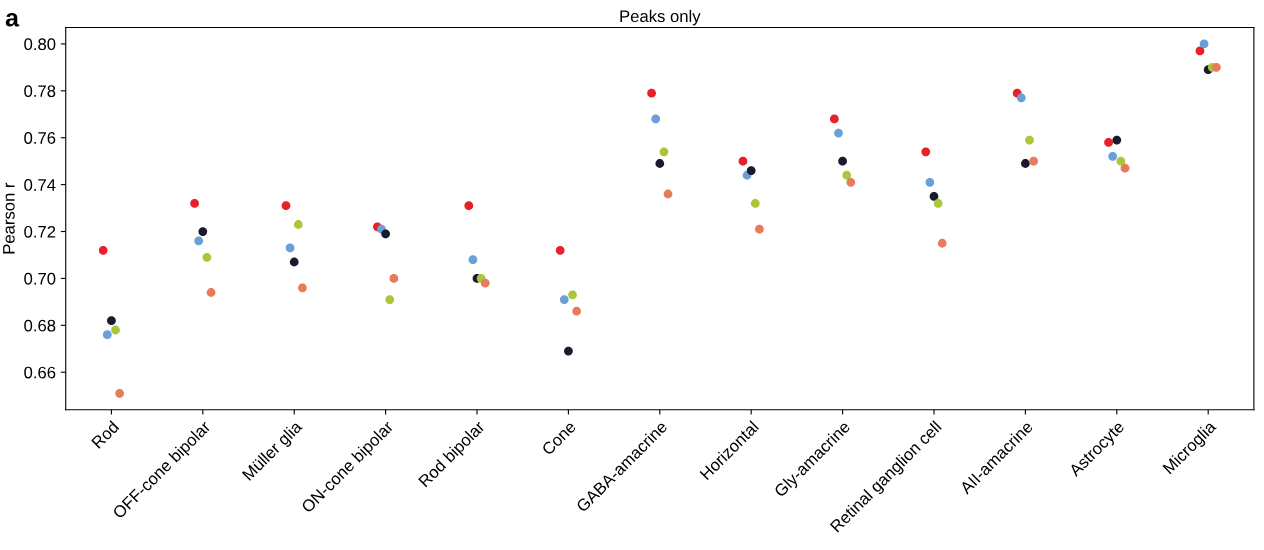 The width and height of the screenshot is (1264, 550). Describe the element at coordinates (40, 325) in the screenshot. I see `y-tick-label: 0.68` at that location.